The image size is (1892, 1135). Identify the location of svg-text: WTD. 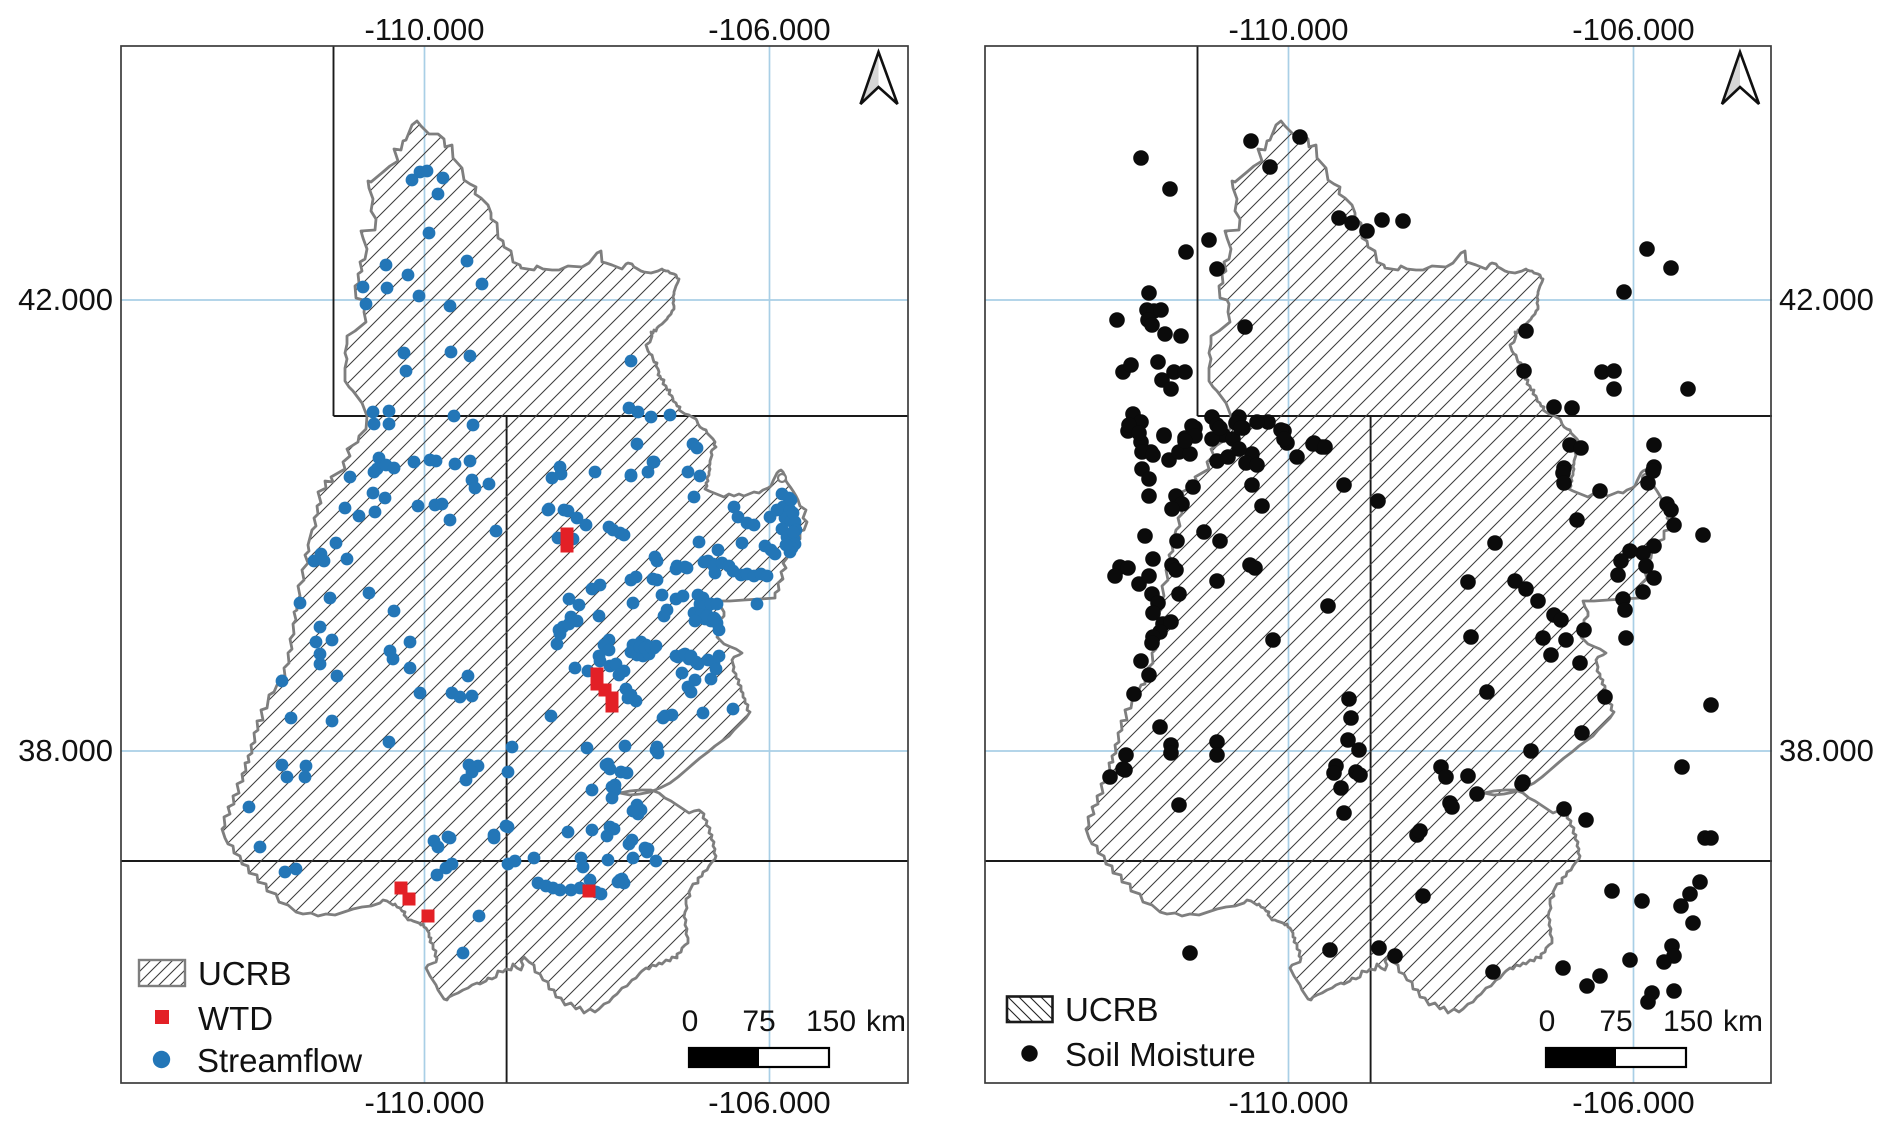
(235, 1018).